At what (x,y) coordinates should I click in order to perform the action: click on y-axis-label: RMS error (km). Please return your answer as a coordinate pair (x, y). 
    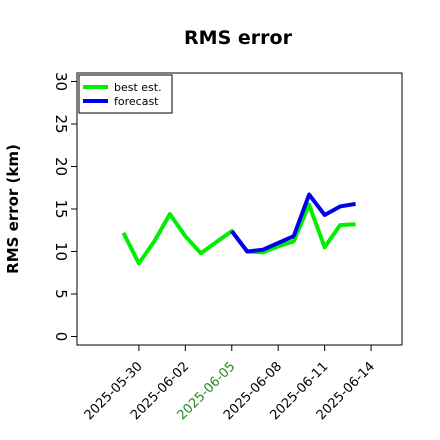
    Looking at the image, I should click on (13, 209).